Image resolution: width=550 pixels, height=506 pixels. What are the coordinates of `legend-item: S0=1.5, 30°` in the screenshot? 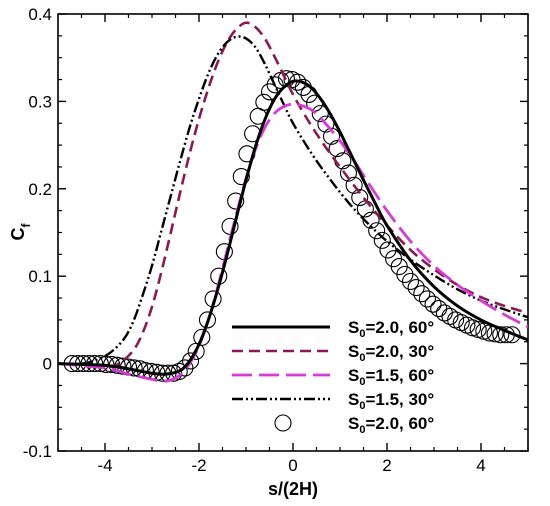 It's located at (333, 401).